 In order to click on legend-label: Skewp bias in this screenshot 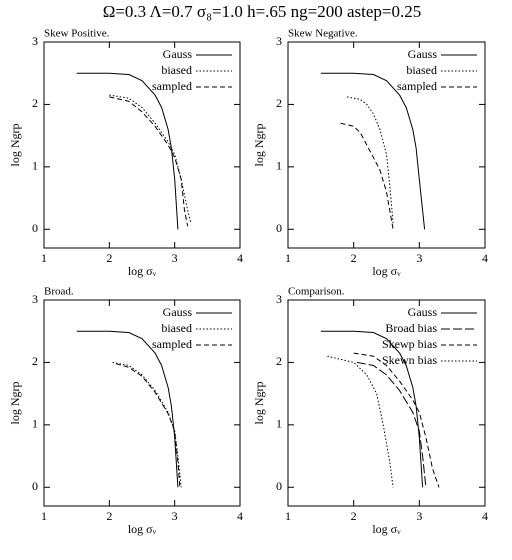, I will do `click(409, 344)`.